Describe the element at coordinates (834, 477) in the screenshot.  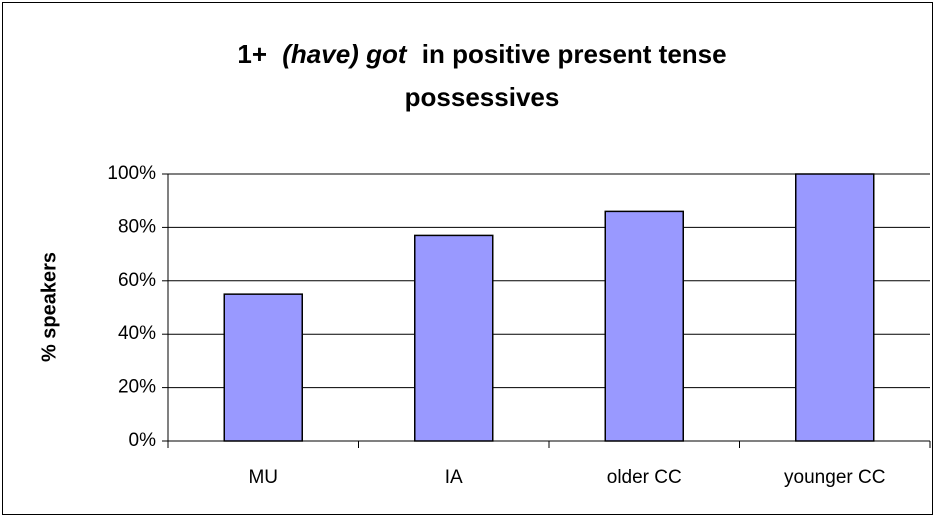
I see `x-tick-label: younger CC` at that location.